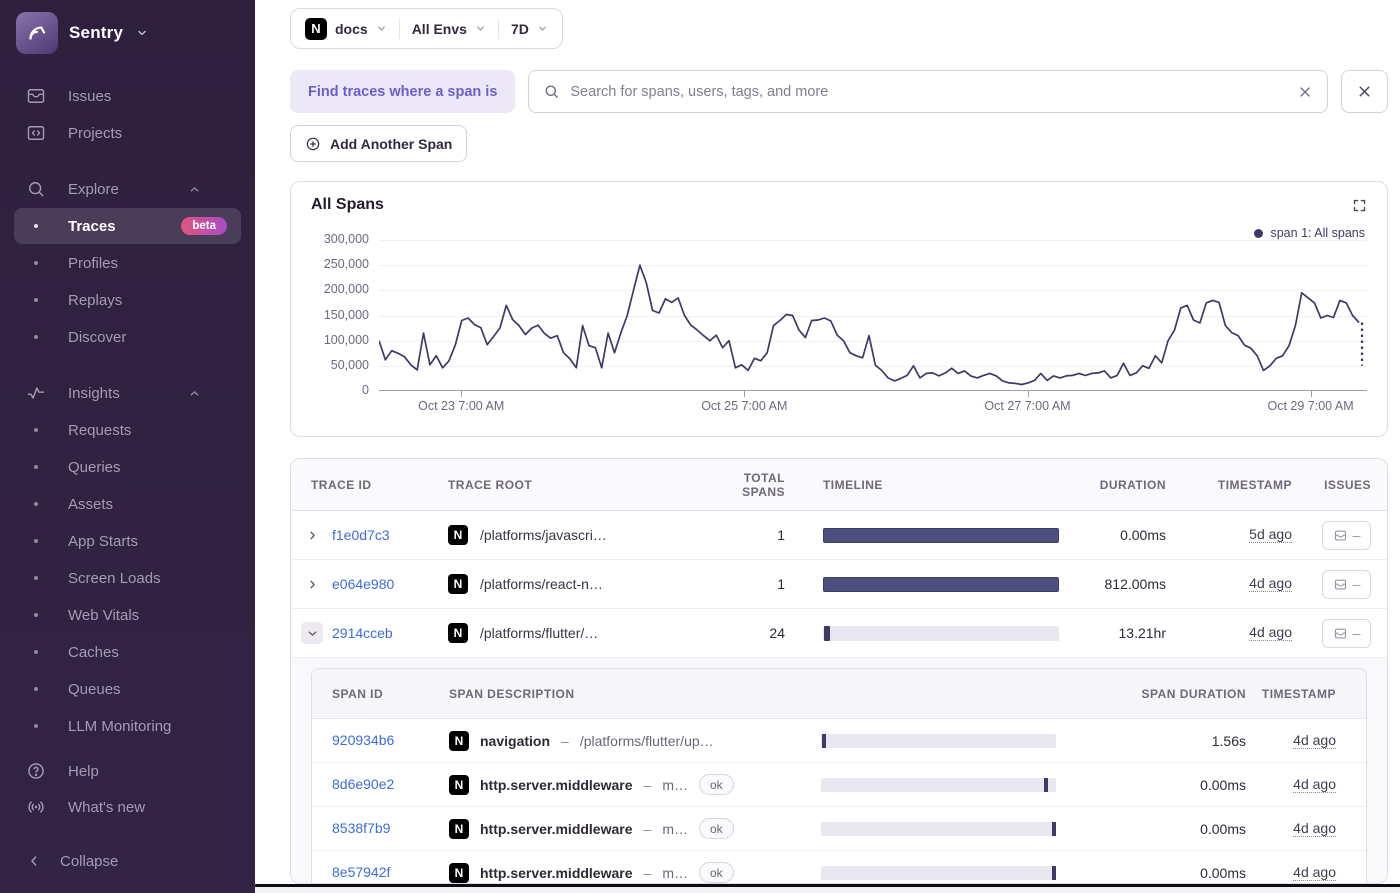 Image resolution: width=1400 pixels, height=893 pixels. Describe the element at coordinates (745, 394) in the screenshot. I see `x-axis-tick-mark` at that location.